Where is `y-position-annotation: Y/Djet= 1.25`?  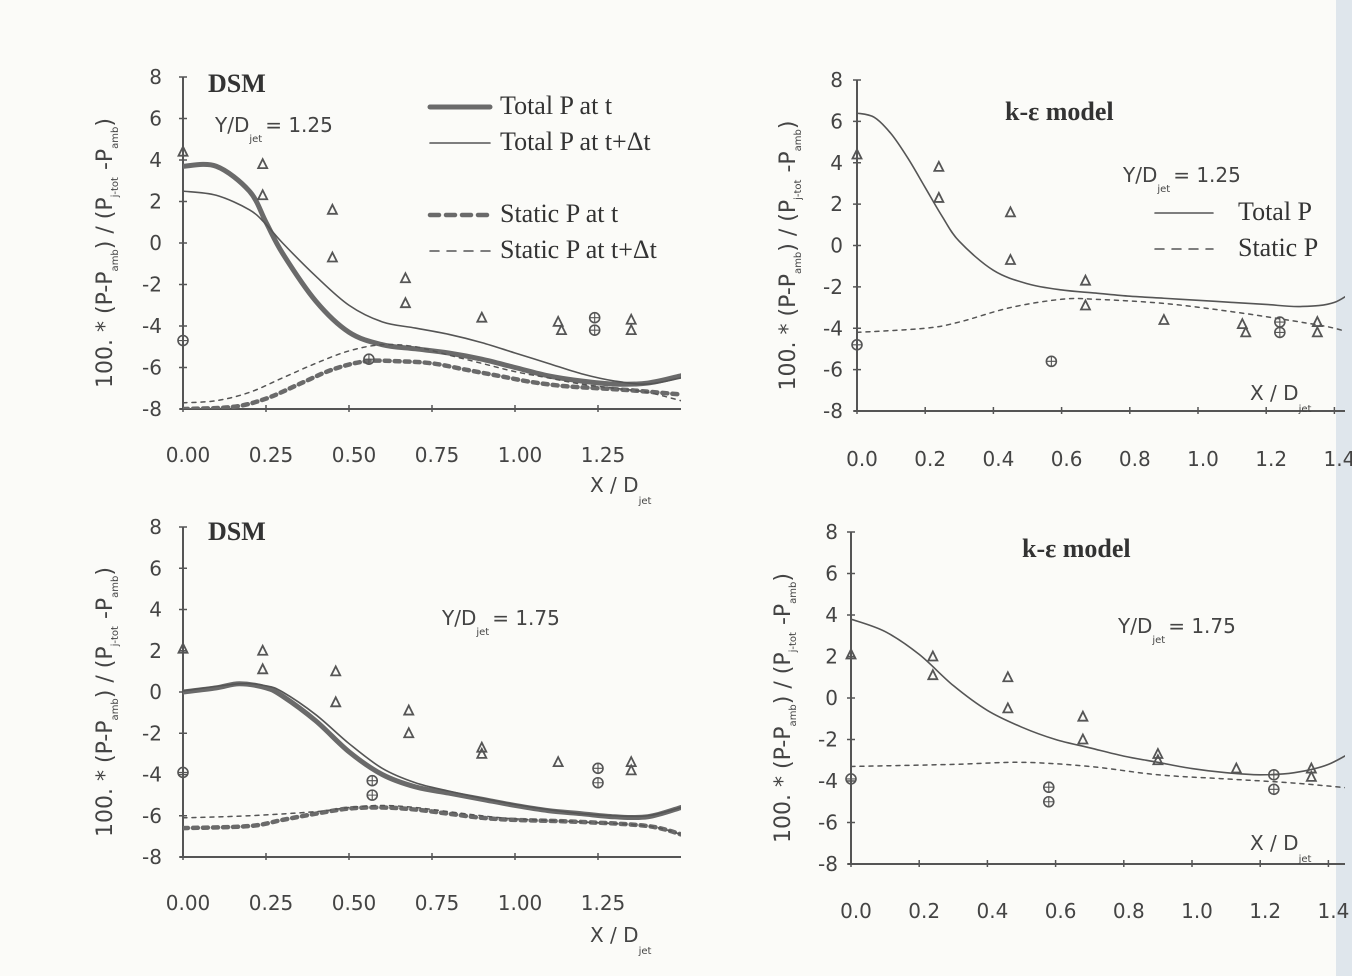
y-position-annotation: Y/Djet= 1.25 is located at coordinates (1181, 179).